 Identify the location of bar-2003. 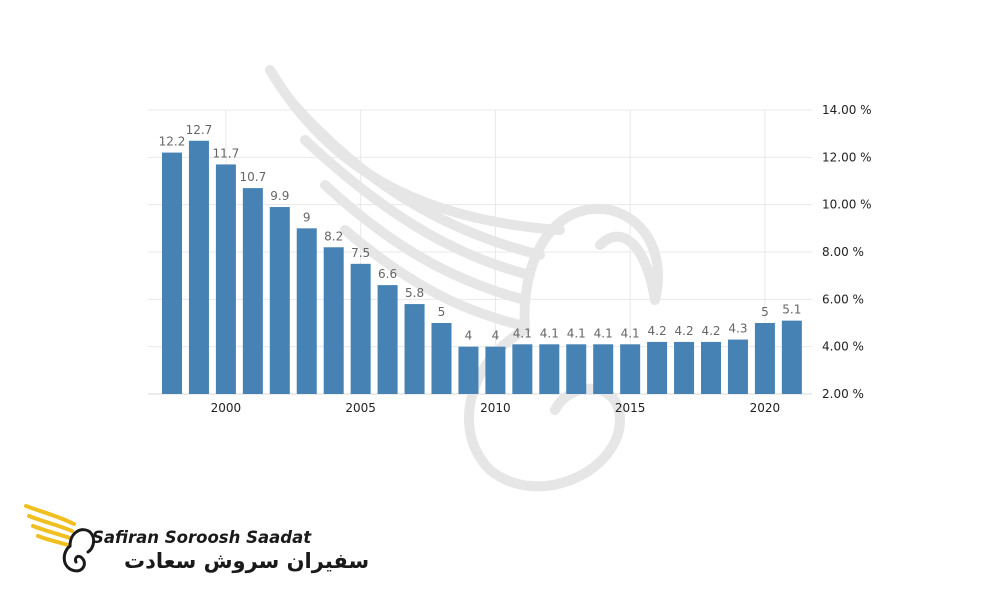
(306, 311).